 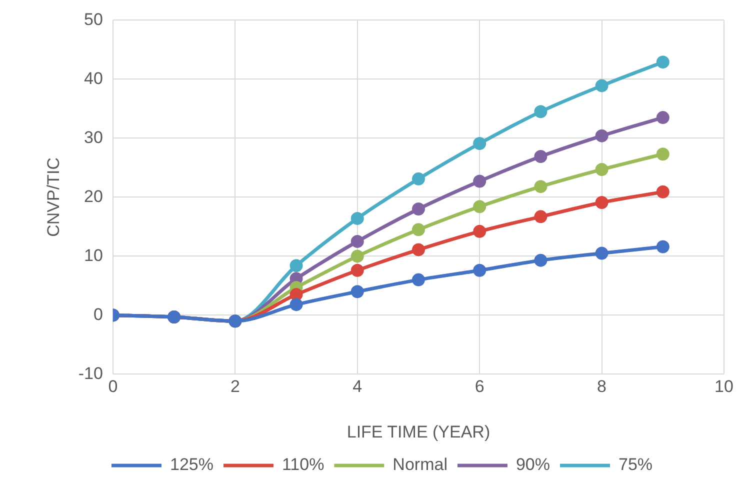 I want to click on x-tick-label: 0, so click(x=113, y=386).